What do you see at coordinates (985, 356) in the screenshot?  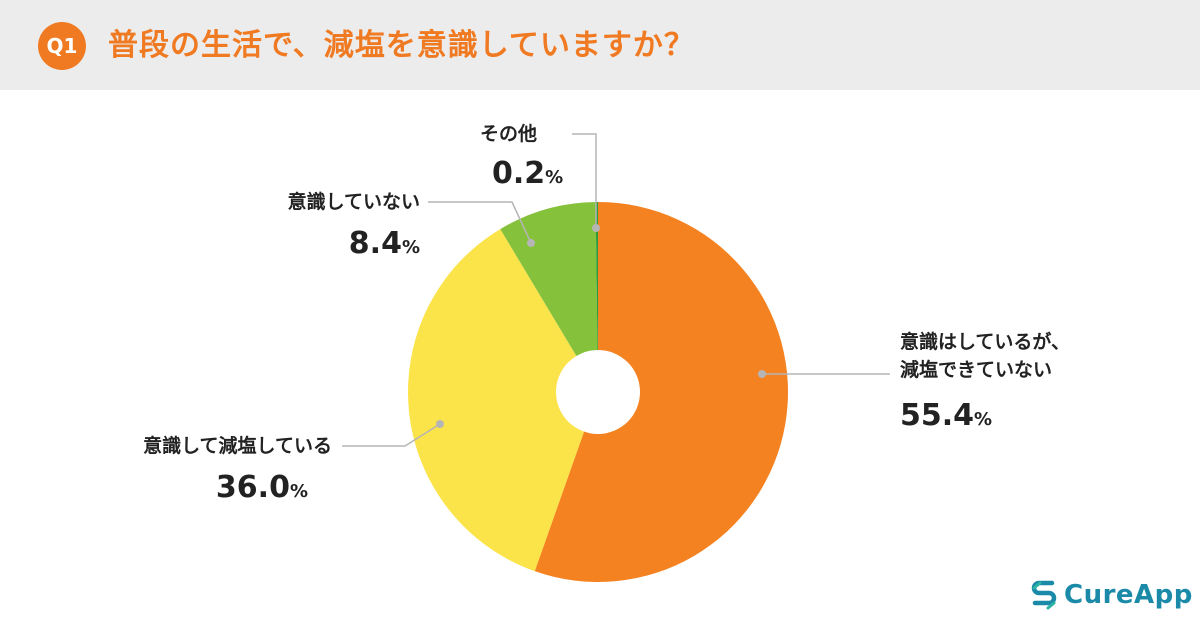 I see `label-conscious-not-reducing: 意識はしているが、 減塩できていない` at bounding box center [985, 356].